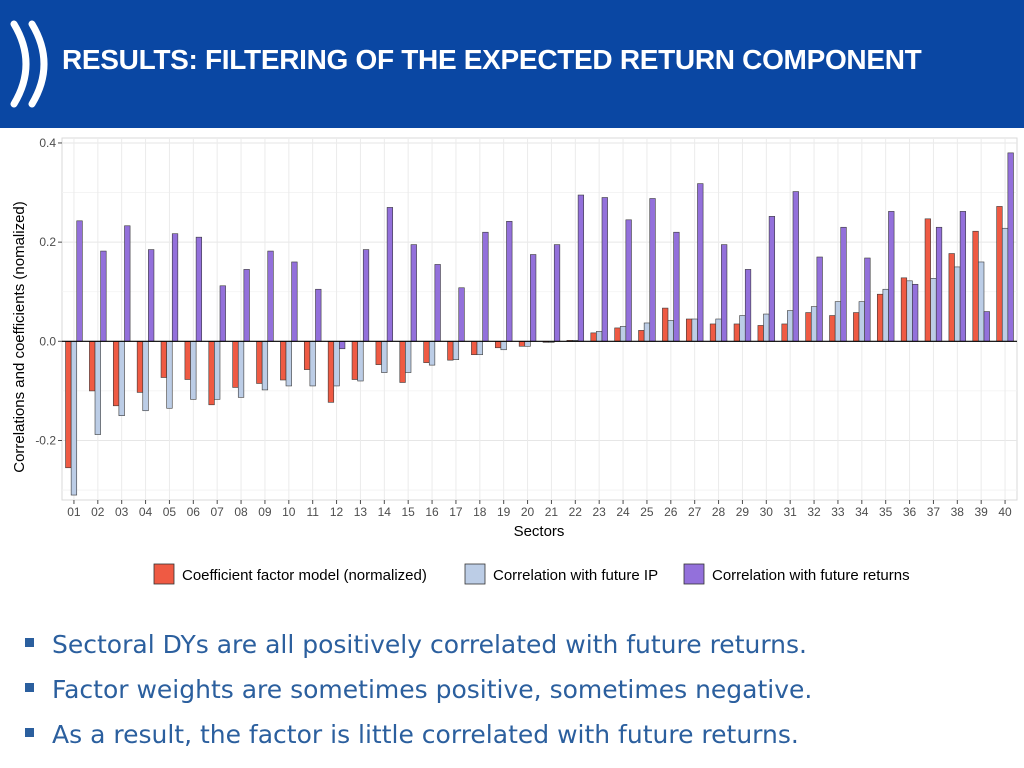 This screenshot has height=768, width=1024. I want to click on x-tick-label: 39, so click(982, 512).